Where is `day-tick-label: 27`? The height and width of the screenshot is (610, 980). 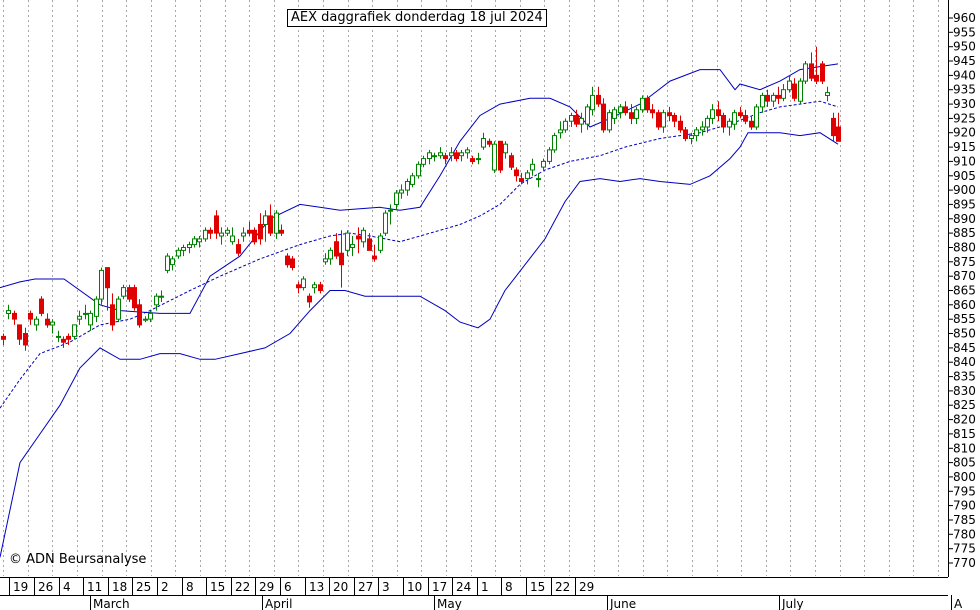
day-tick-label: 27 is located at coordinates (365, 587).